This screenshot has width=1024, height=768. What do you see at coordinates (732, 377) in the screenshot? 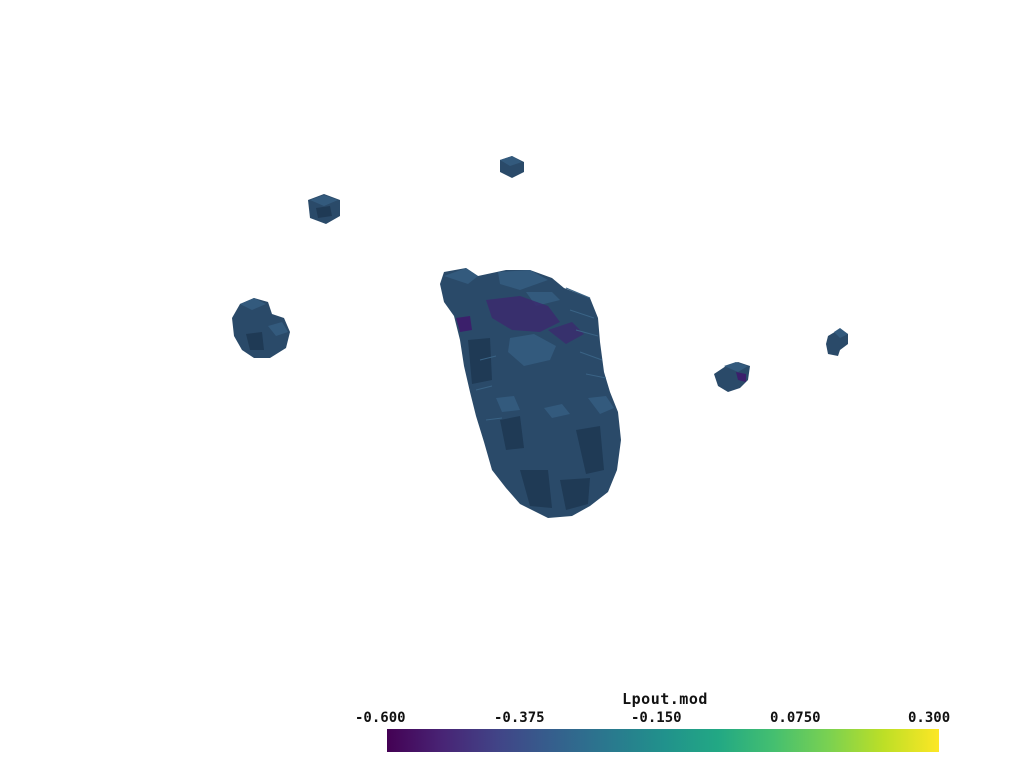
I see `right-voxel-cluster` at bounding box center [732, 377].